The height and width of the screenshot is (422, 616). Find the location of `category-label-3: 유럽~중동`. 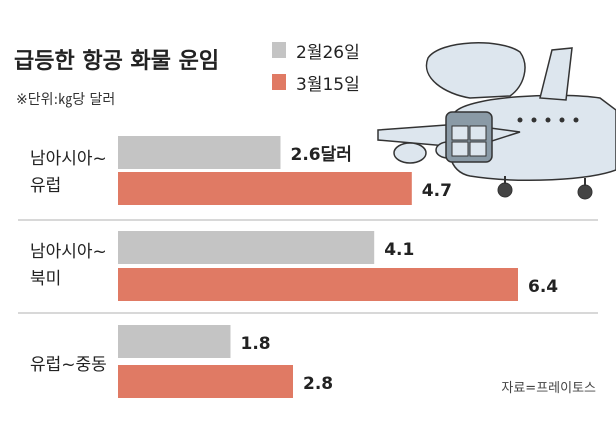

category-label-3: 유럽~중동 is located at coordinates (68, 365).